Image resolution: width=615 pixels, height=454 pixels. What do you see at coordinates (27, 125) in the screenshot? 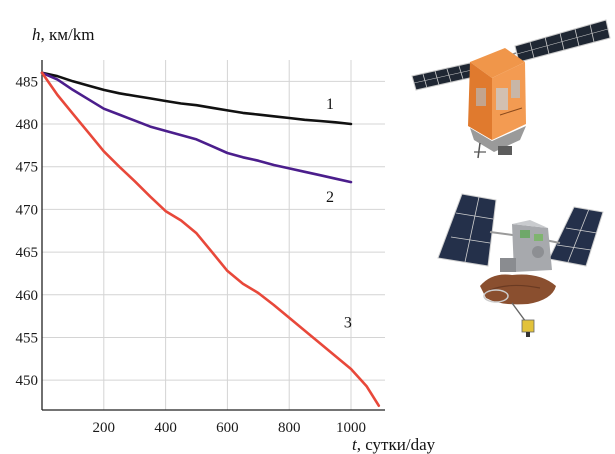
I see `y-tick-label: 480` at bounding box center [27, 125].